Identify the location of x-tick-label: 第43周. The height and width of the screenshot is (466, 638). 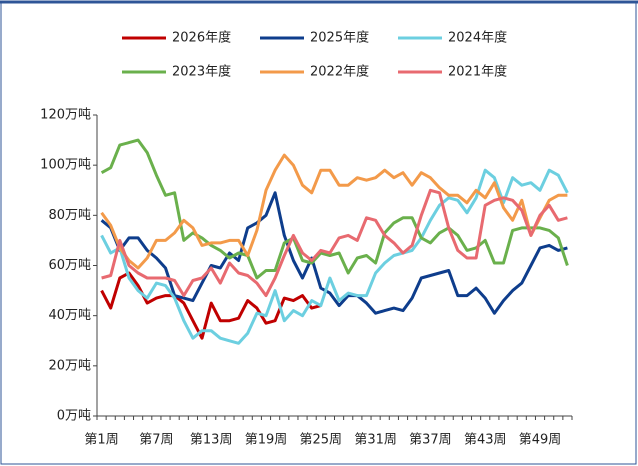
(485, 440).